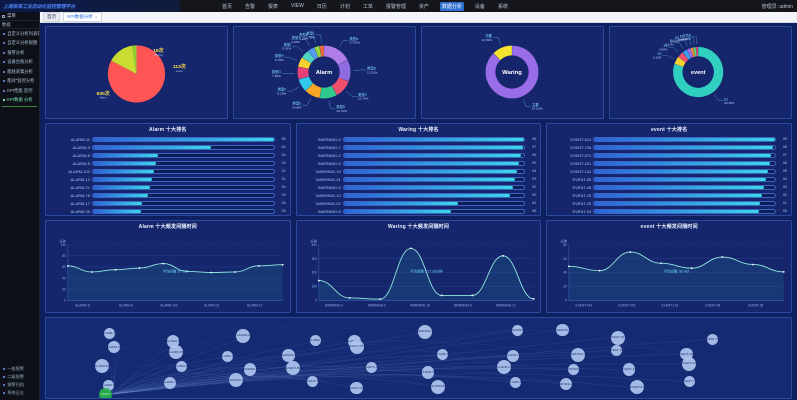 The width and height of the screenshot is (797, 400). What do you see at coordinates (577, 354) in the screenshot?
I see `network-node: WARNING-15` at bounding box center [577, 354].